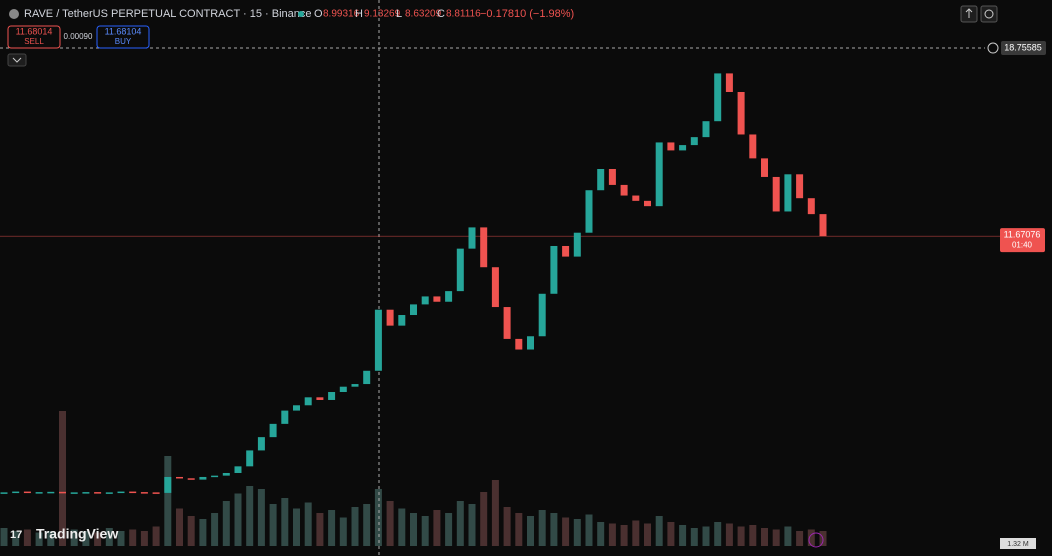 The height and width of the screenshot is (556, 1052). Describe the element at coordinates (441, 14) in the screenshot. I see `ohlc-label: C` at that location.